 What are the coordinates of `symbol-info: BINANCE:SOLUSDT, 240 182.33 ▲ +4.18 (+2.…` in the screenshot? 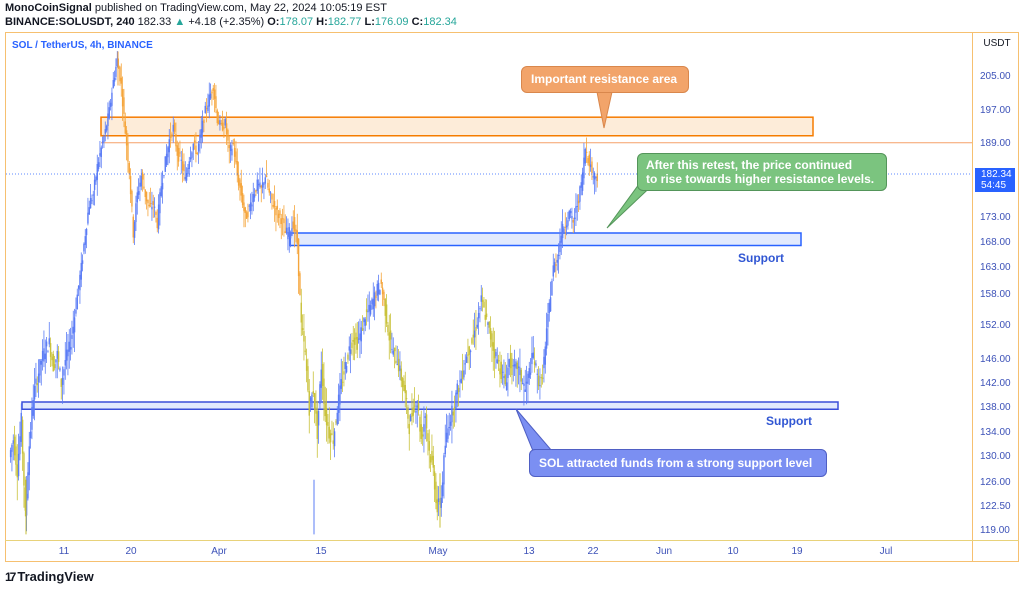 It's located at (231, 22).